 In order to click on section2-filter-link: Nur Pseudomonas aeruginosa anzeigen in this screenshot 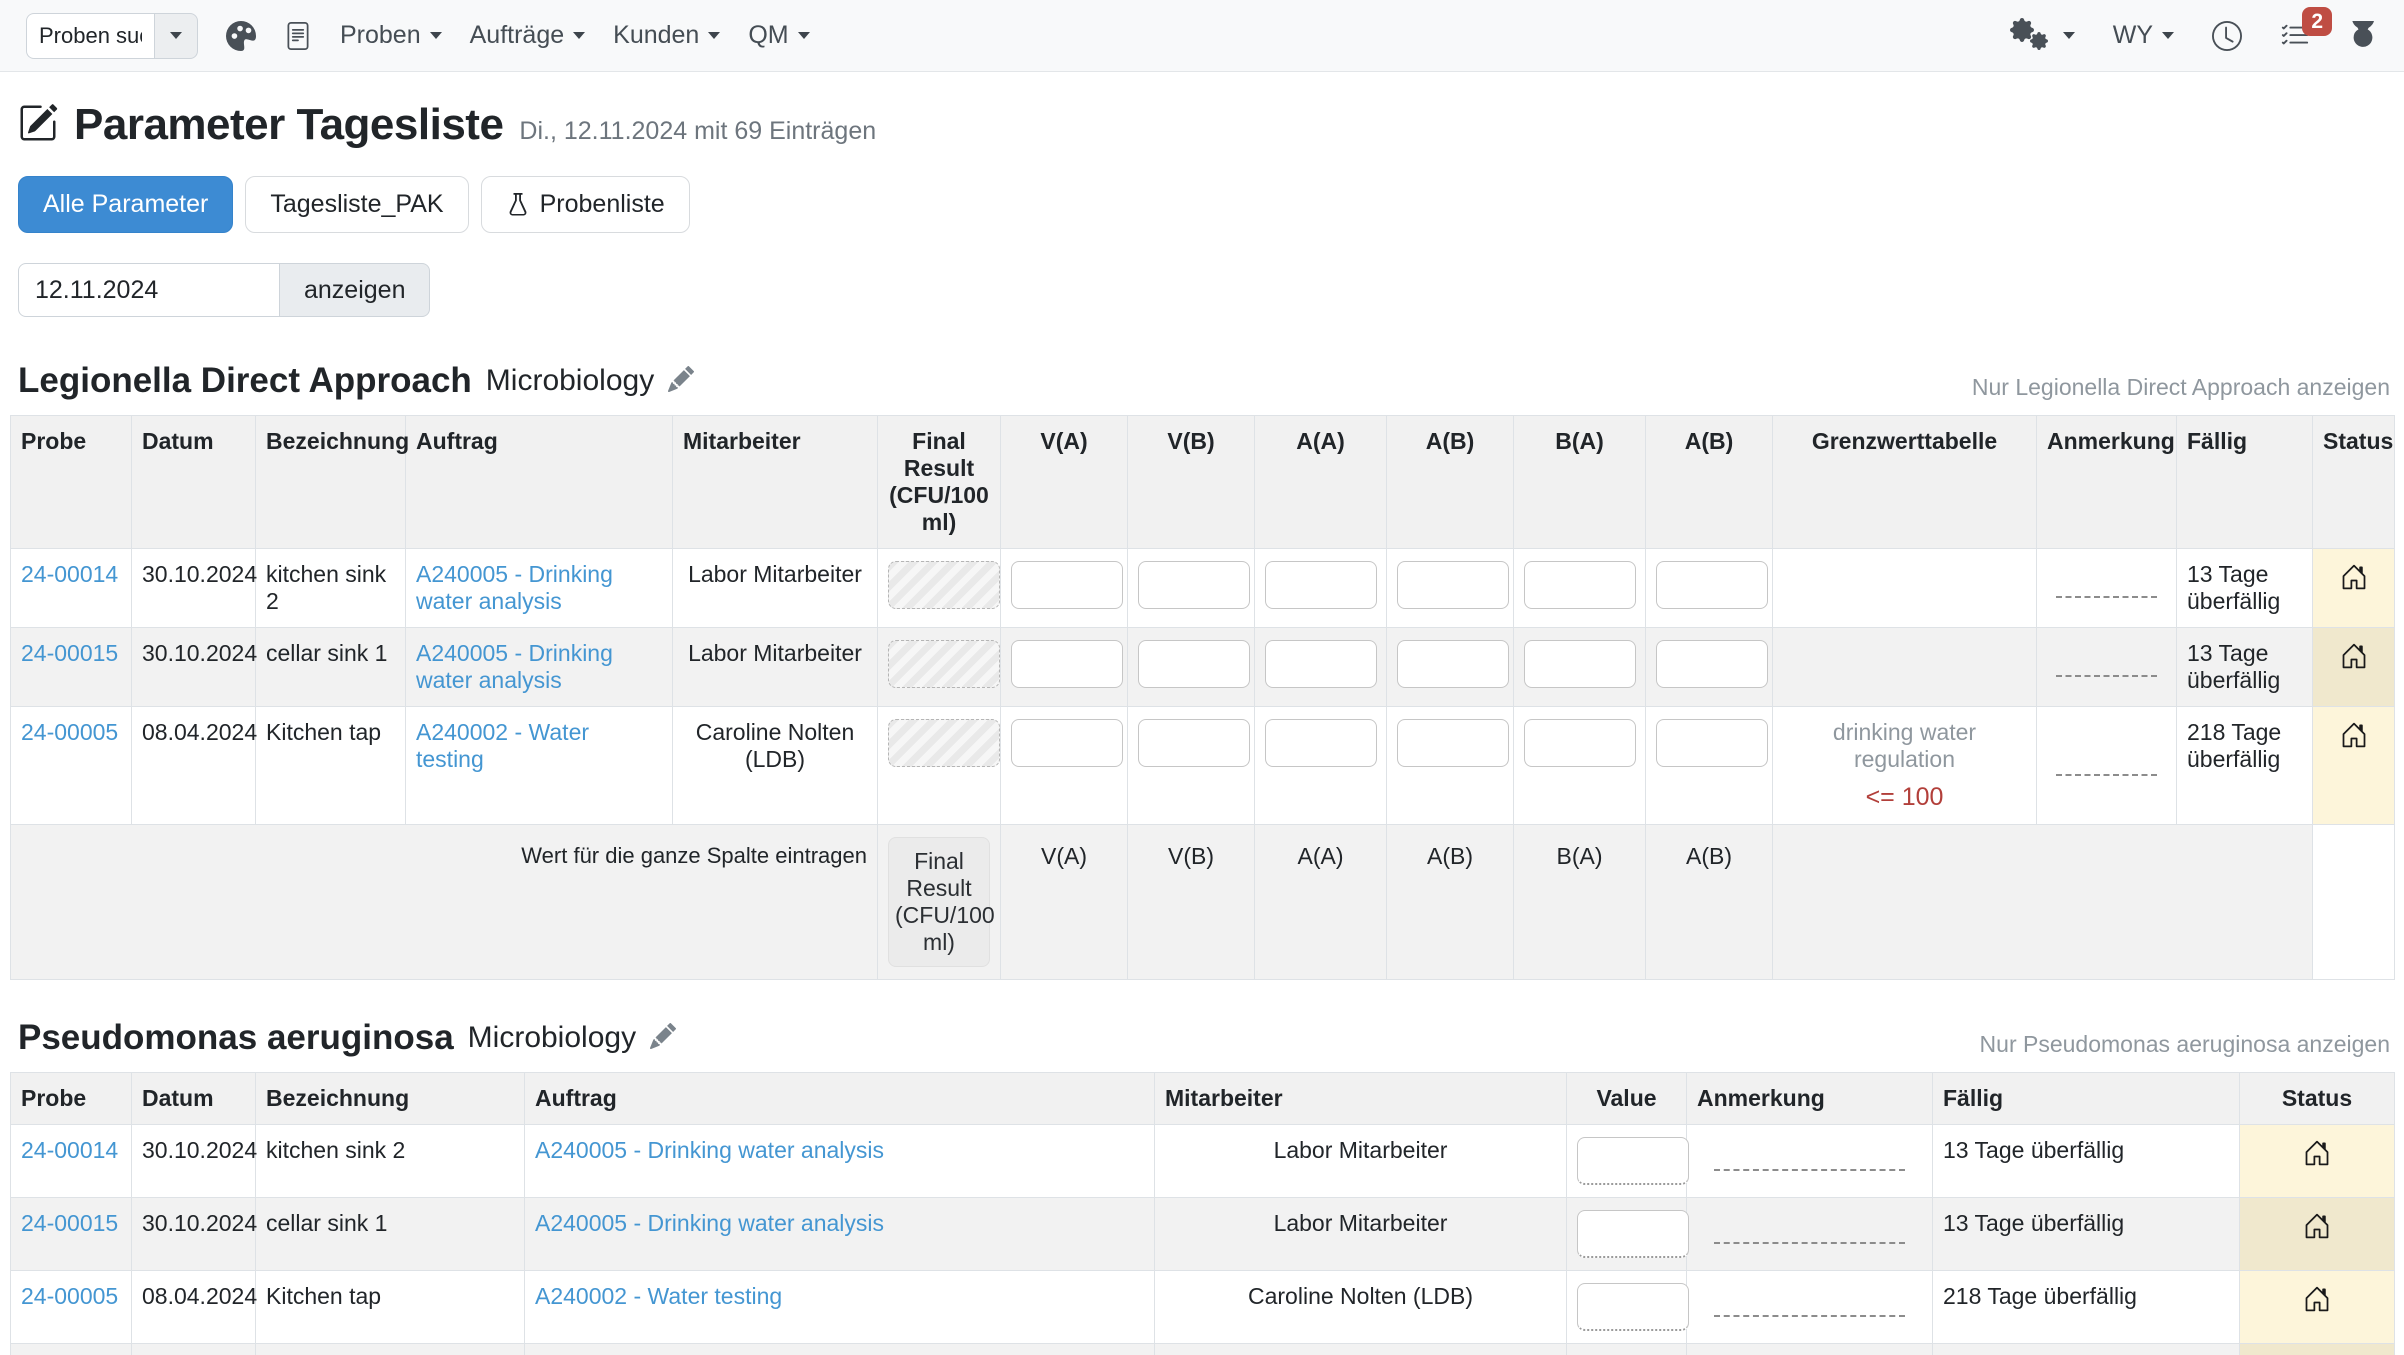, I will do `click(2184, 1044)`.